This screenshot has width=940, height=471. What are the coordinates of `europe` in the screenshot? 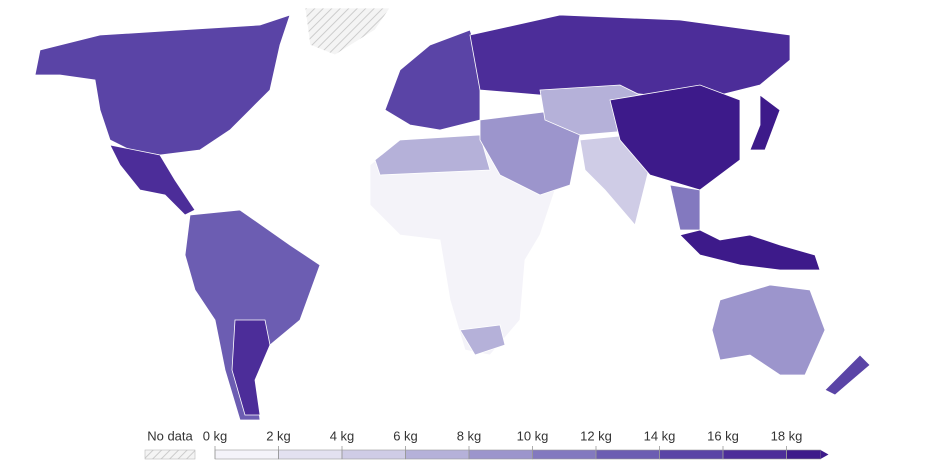 It's located at (432, 80).